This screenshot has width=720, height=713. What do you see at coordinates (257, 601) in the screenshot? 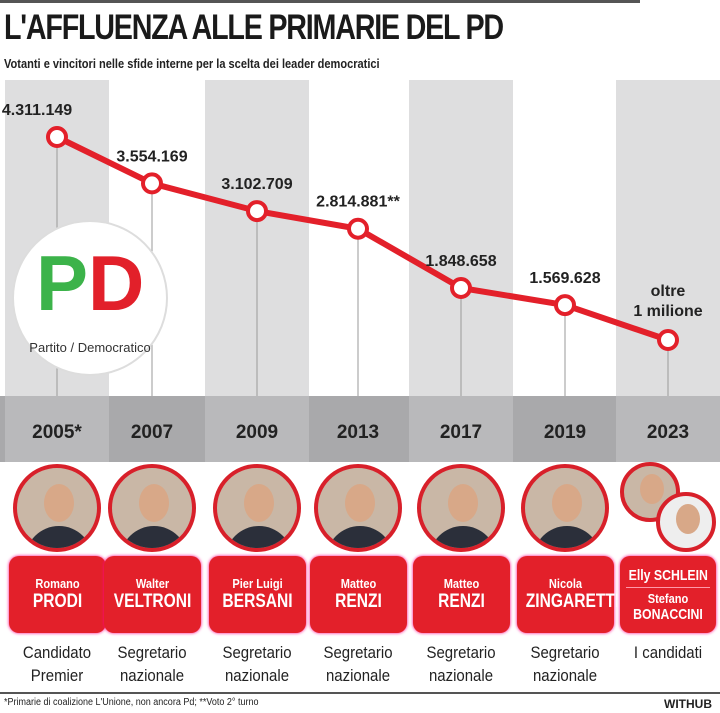
I see `candidate-last-name: BERSANI` at bounding box center [257, 601].